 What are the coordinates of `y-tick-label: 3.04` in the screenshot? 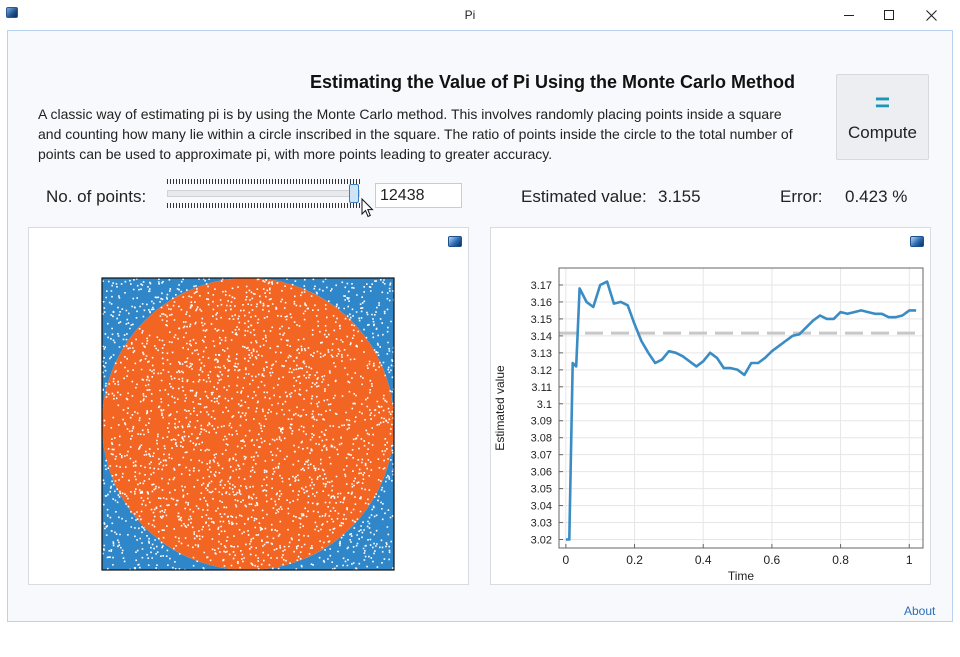 It's located at (541, 507).